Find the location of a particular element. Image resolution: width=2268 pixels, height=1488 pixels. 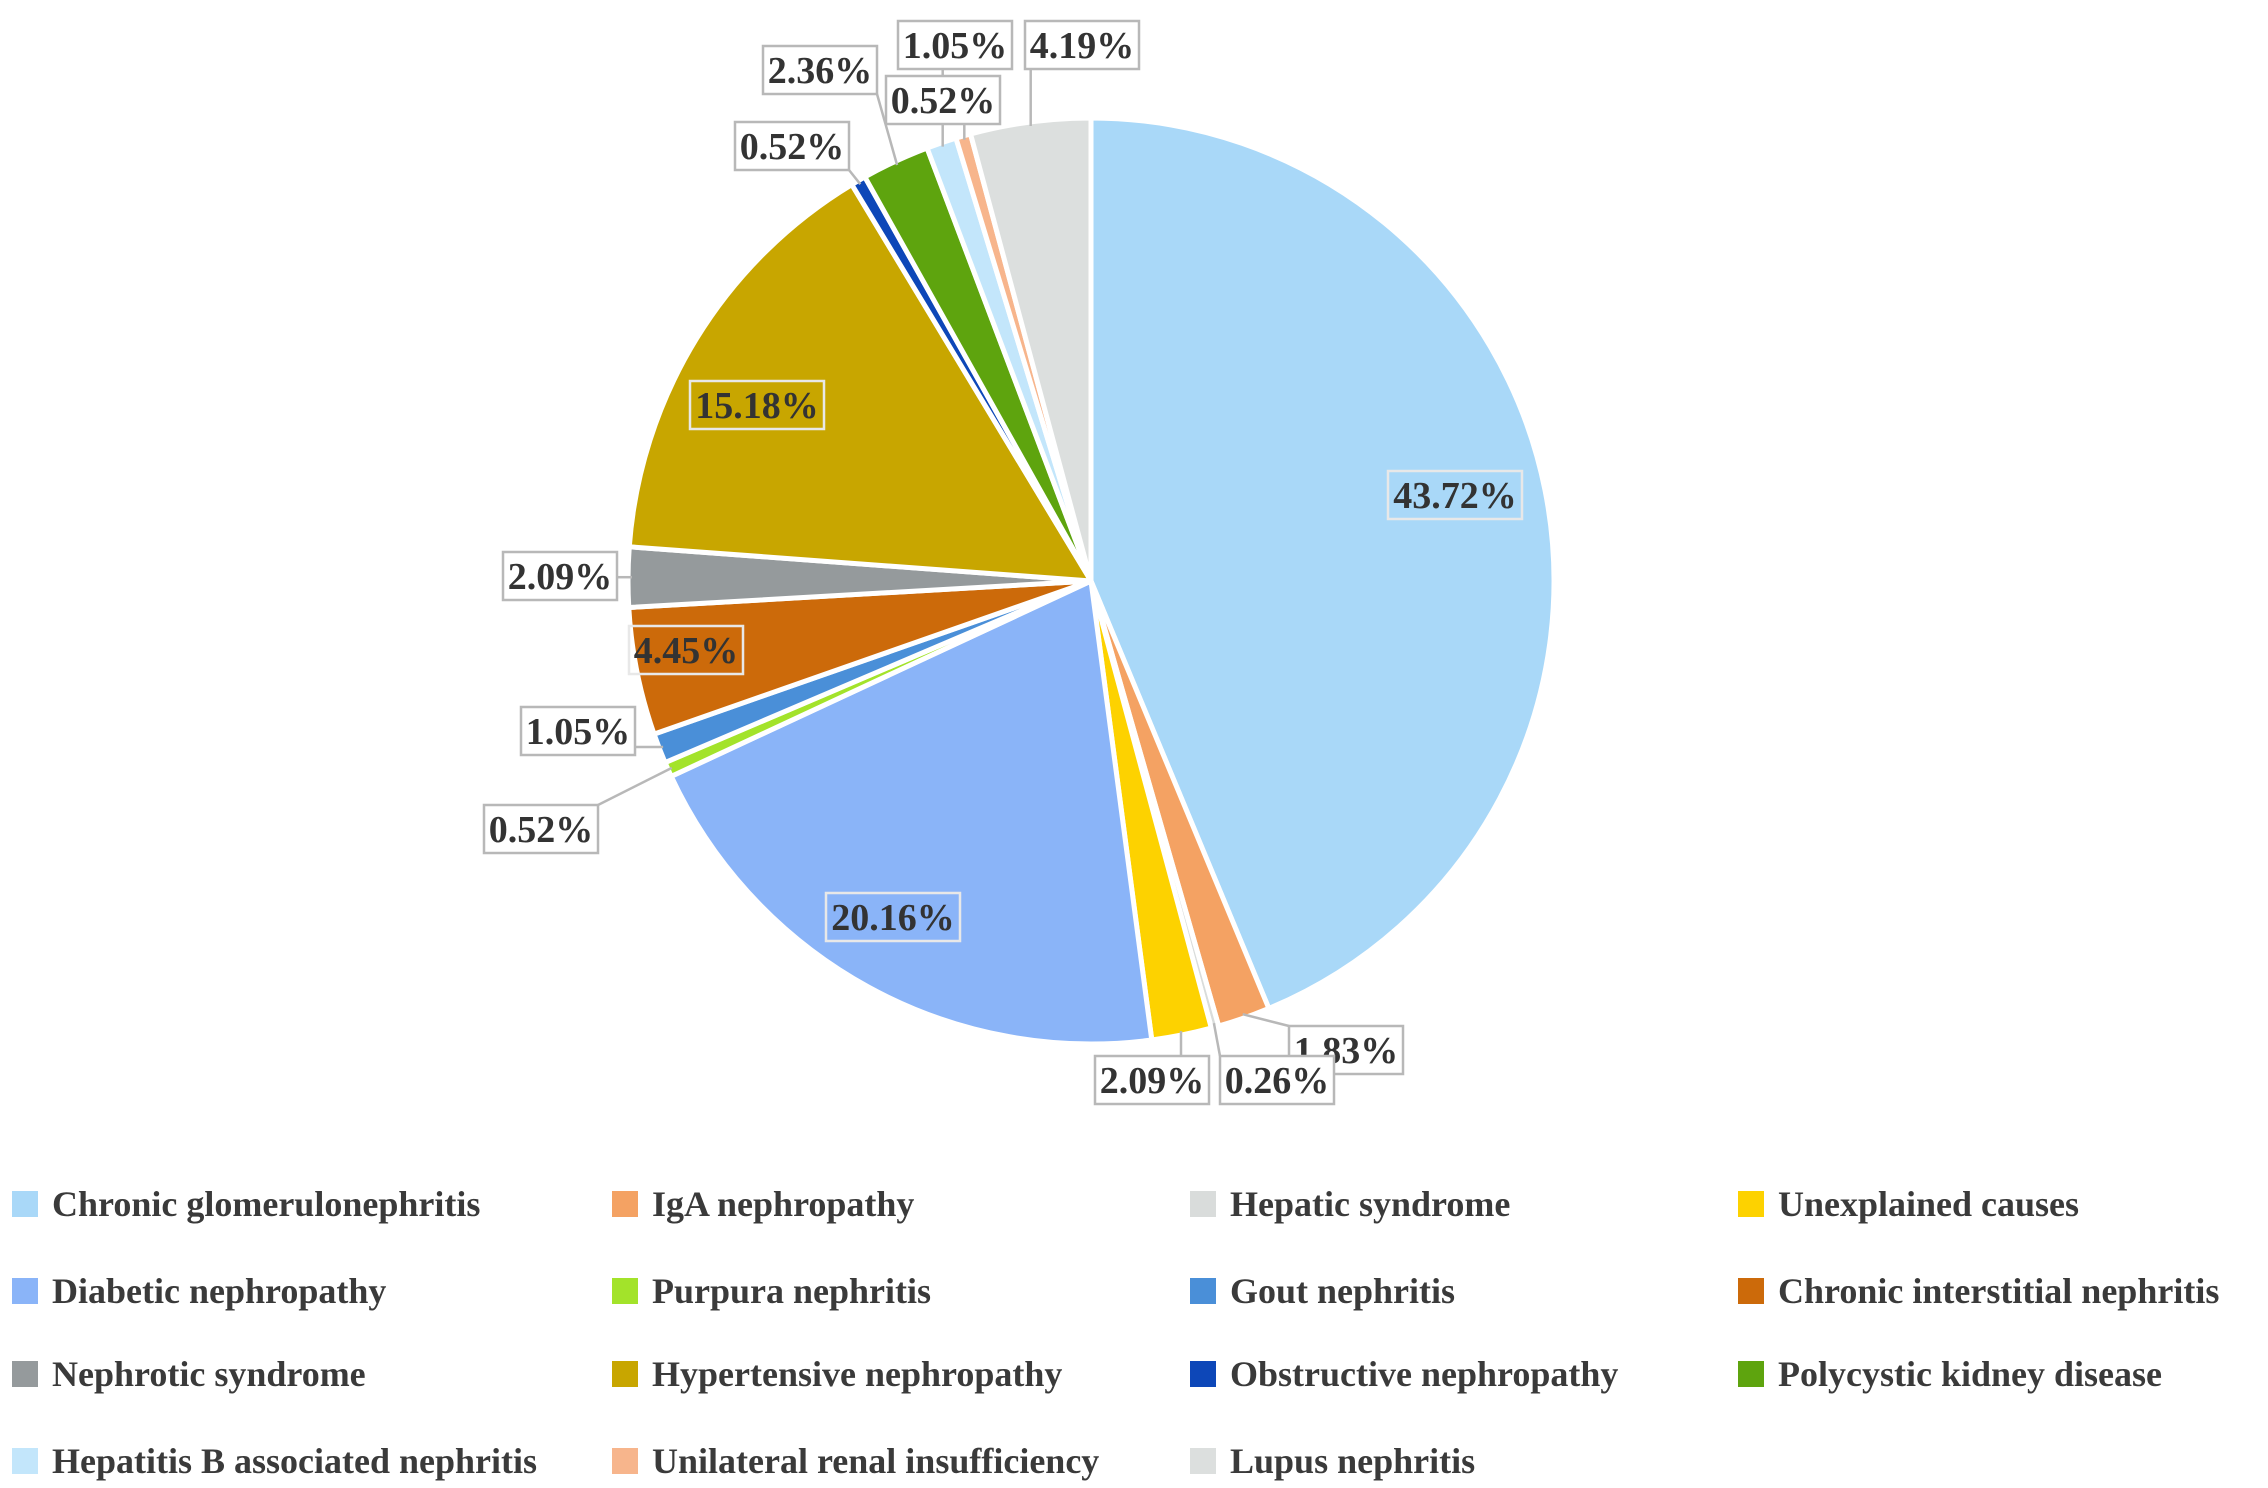

data-label-nephrotic-syndrome: 2.09% is located at coordinates (560, 577).